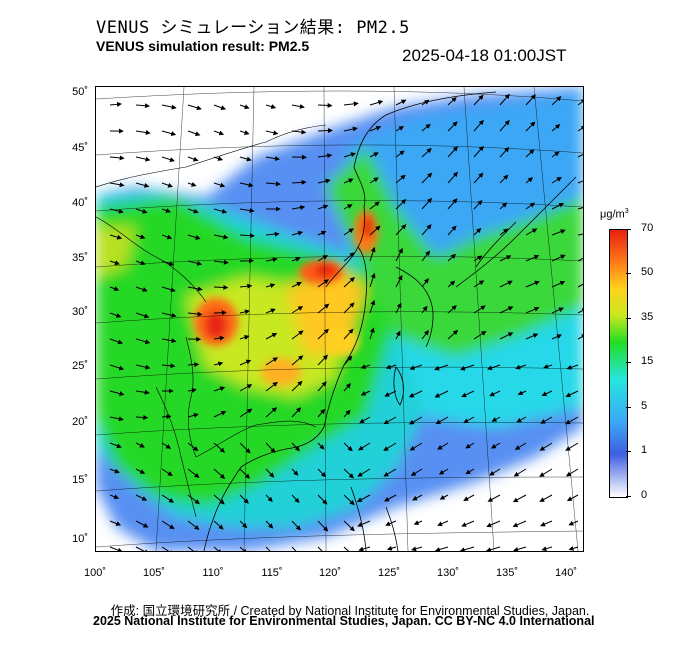 The image size is (700, 649). Describe the element at coordinates (80, 366) in the screenshot. I see `lat-label-25: 25˚` at that location.